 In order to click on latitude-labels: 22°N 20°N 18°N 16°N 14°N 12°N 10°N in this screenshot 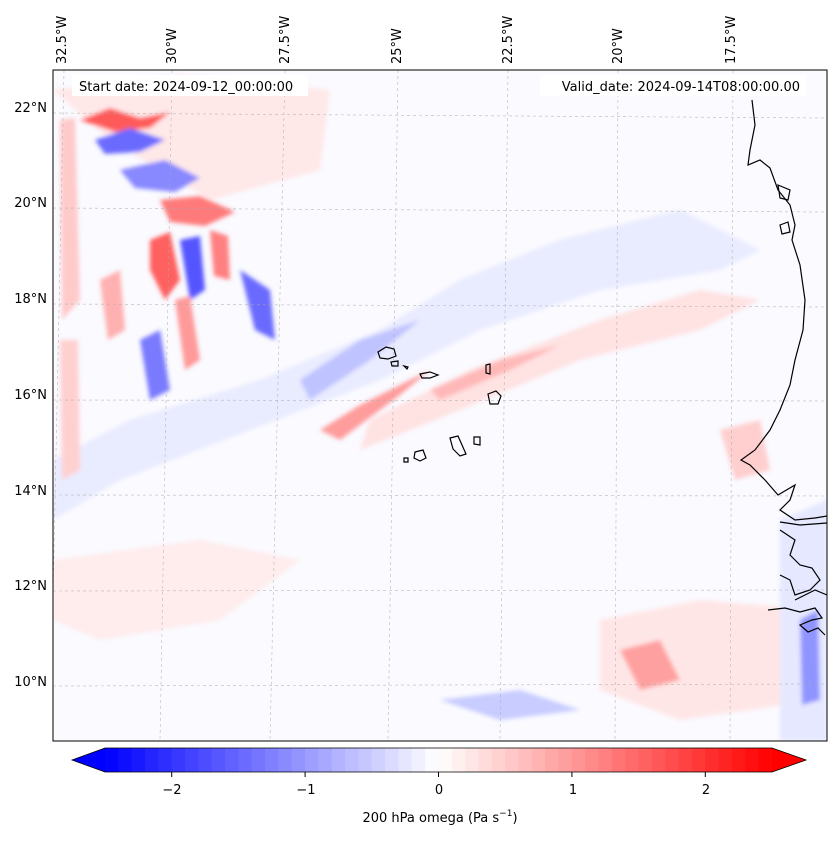, I will do `click(30, 395)`.